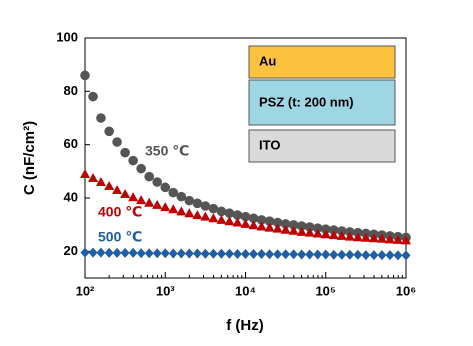 The image size is (473, 346). What do you see at coordinates (71, 196) in the screenshot?
I see `y-tick-label: 40` at bounding box center [71, 196].